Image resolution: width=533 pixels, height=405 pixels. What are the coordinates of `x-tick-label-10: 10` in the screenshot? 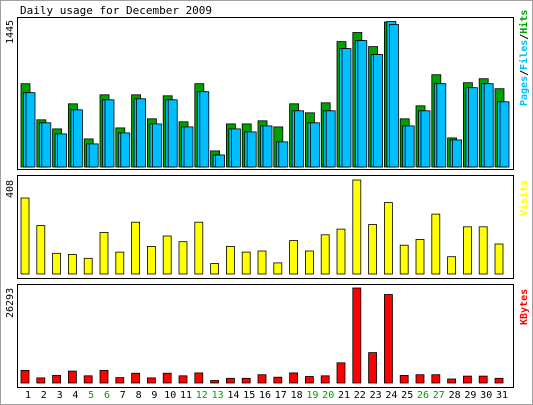 It's located at (170, 395).